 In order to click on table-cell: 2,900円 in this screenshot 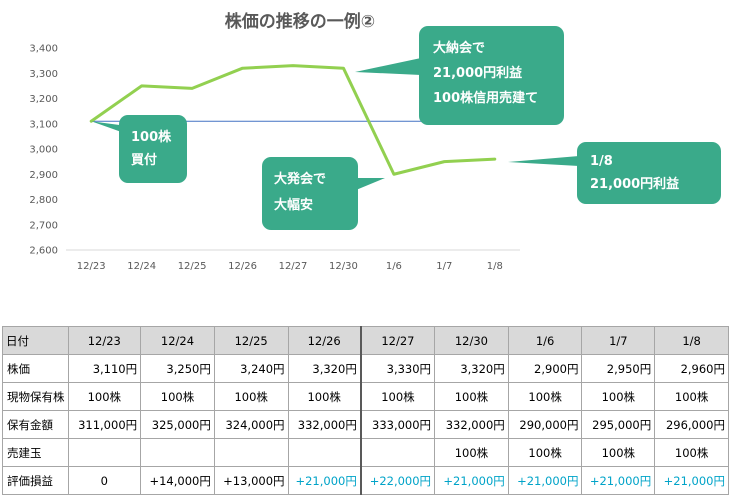, I will do `click(545, 368)`.